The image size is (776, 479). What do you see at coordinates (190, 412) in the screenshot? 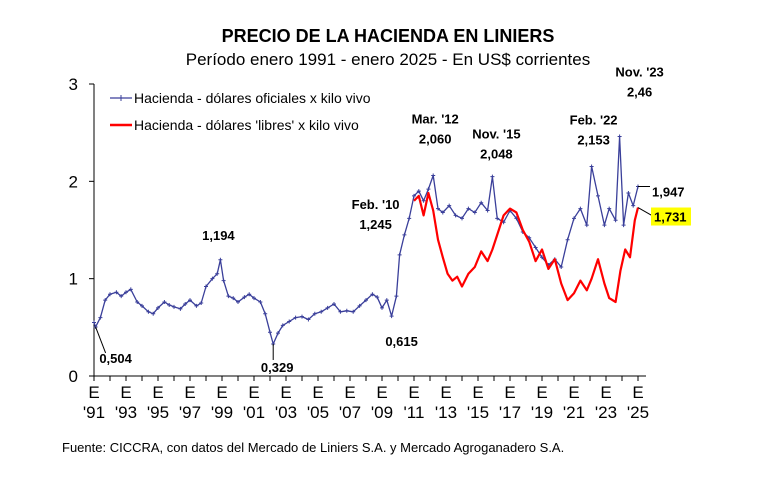
I see `x-tick-label-year: '97` at bounding box center [190, 412].